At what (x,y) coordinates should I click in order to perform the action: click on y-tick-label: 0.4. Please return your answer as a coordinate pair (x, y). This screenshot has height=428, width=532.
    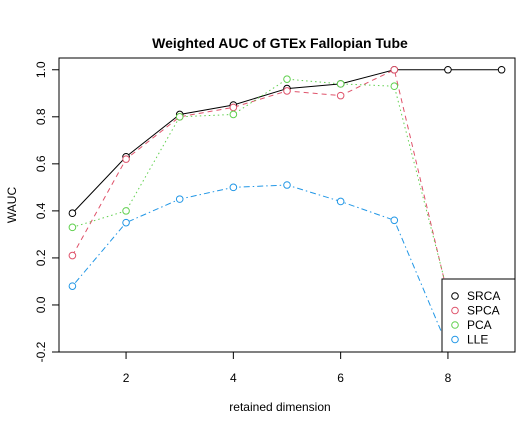
    Looking at the image, I should click on (41, 210).